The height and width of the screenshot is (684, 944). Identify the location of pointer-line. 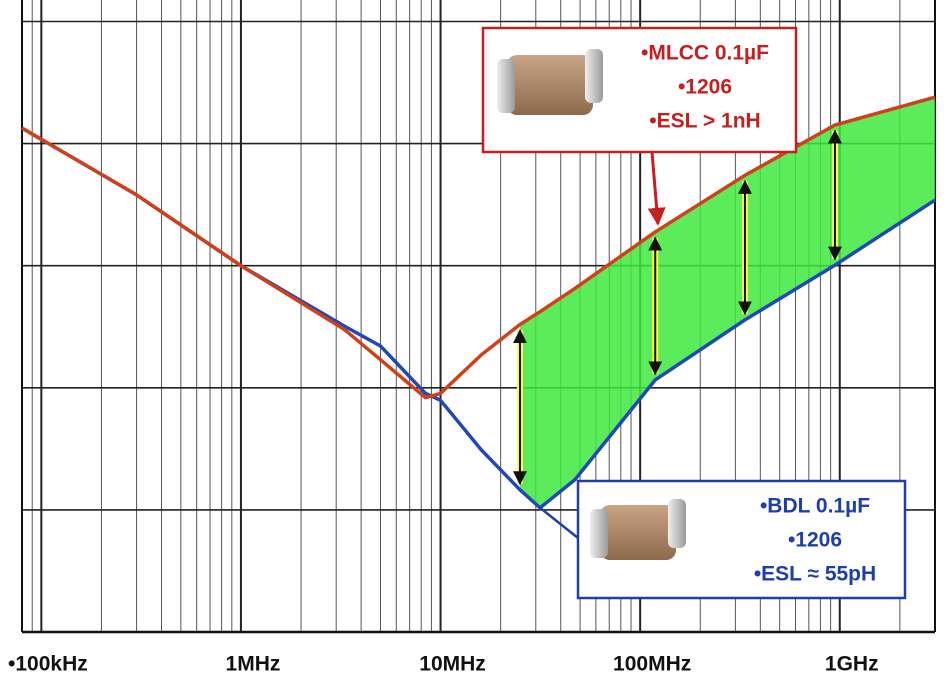
(559, 522).